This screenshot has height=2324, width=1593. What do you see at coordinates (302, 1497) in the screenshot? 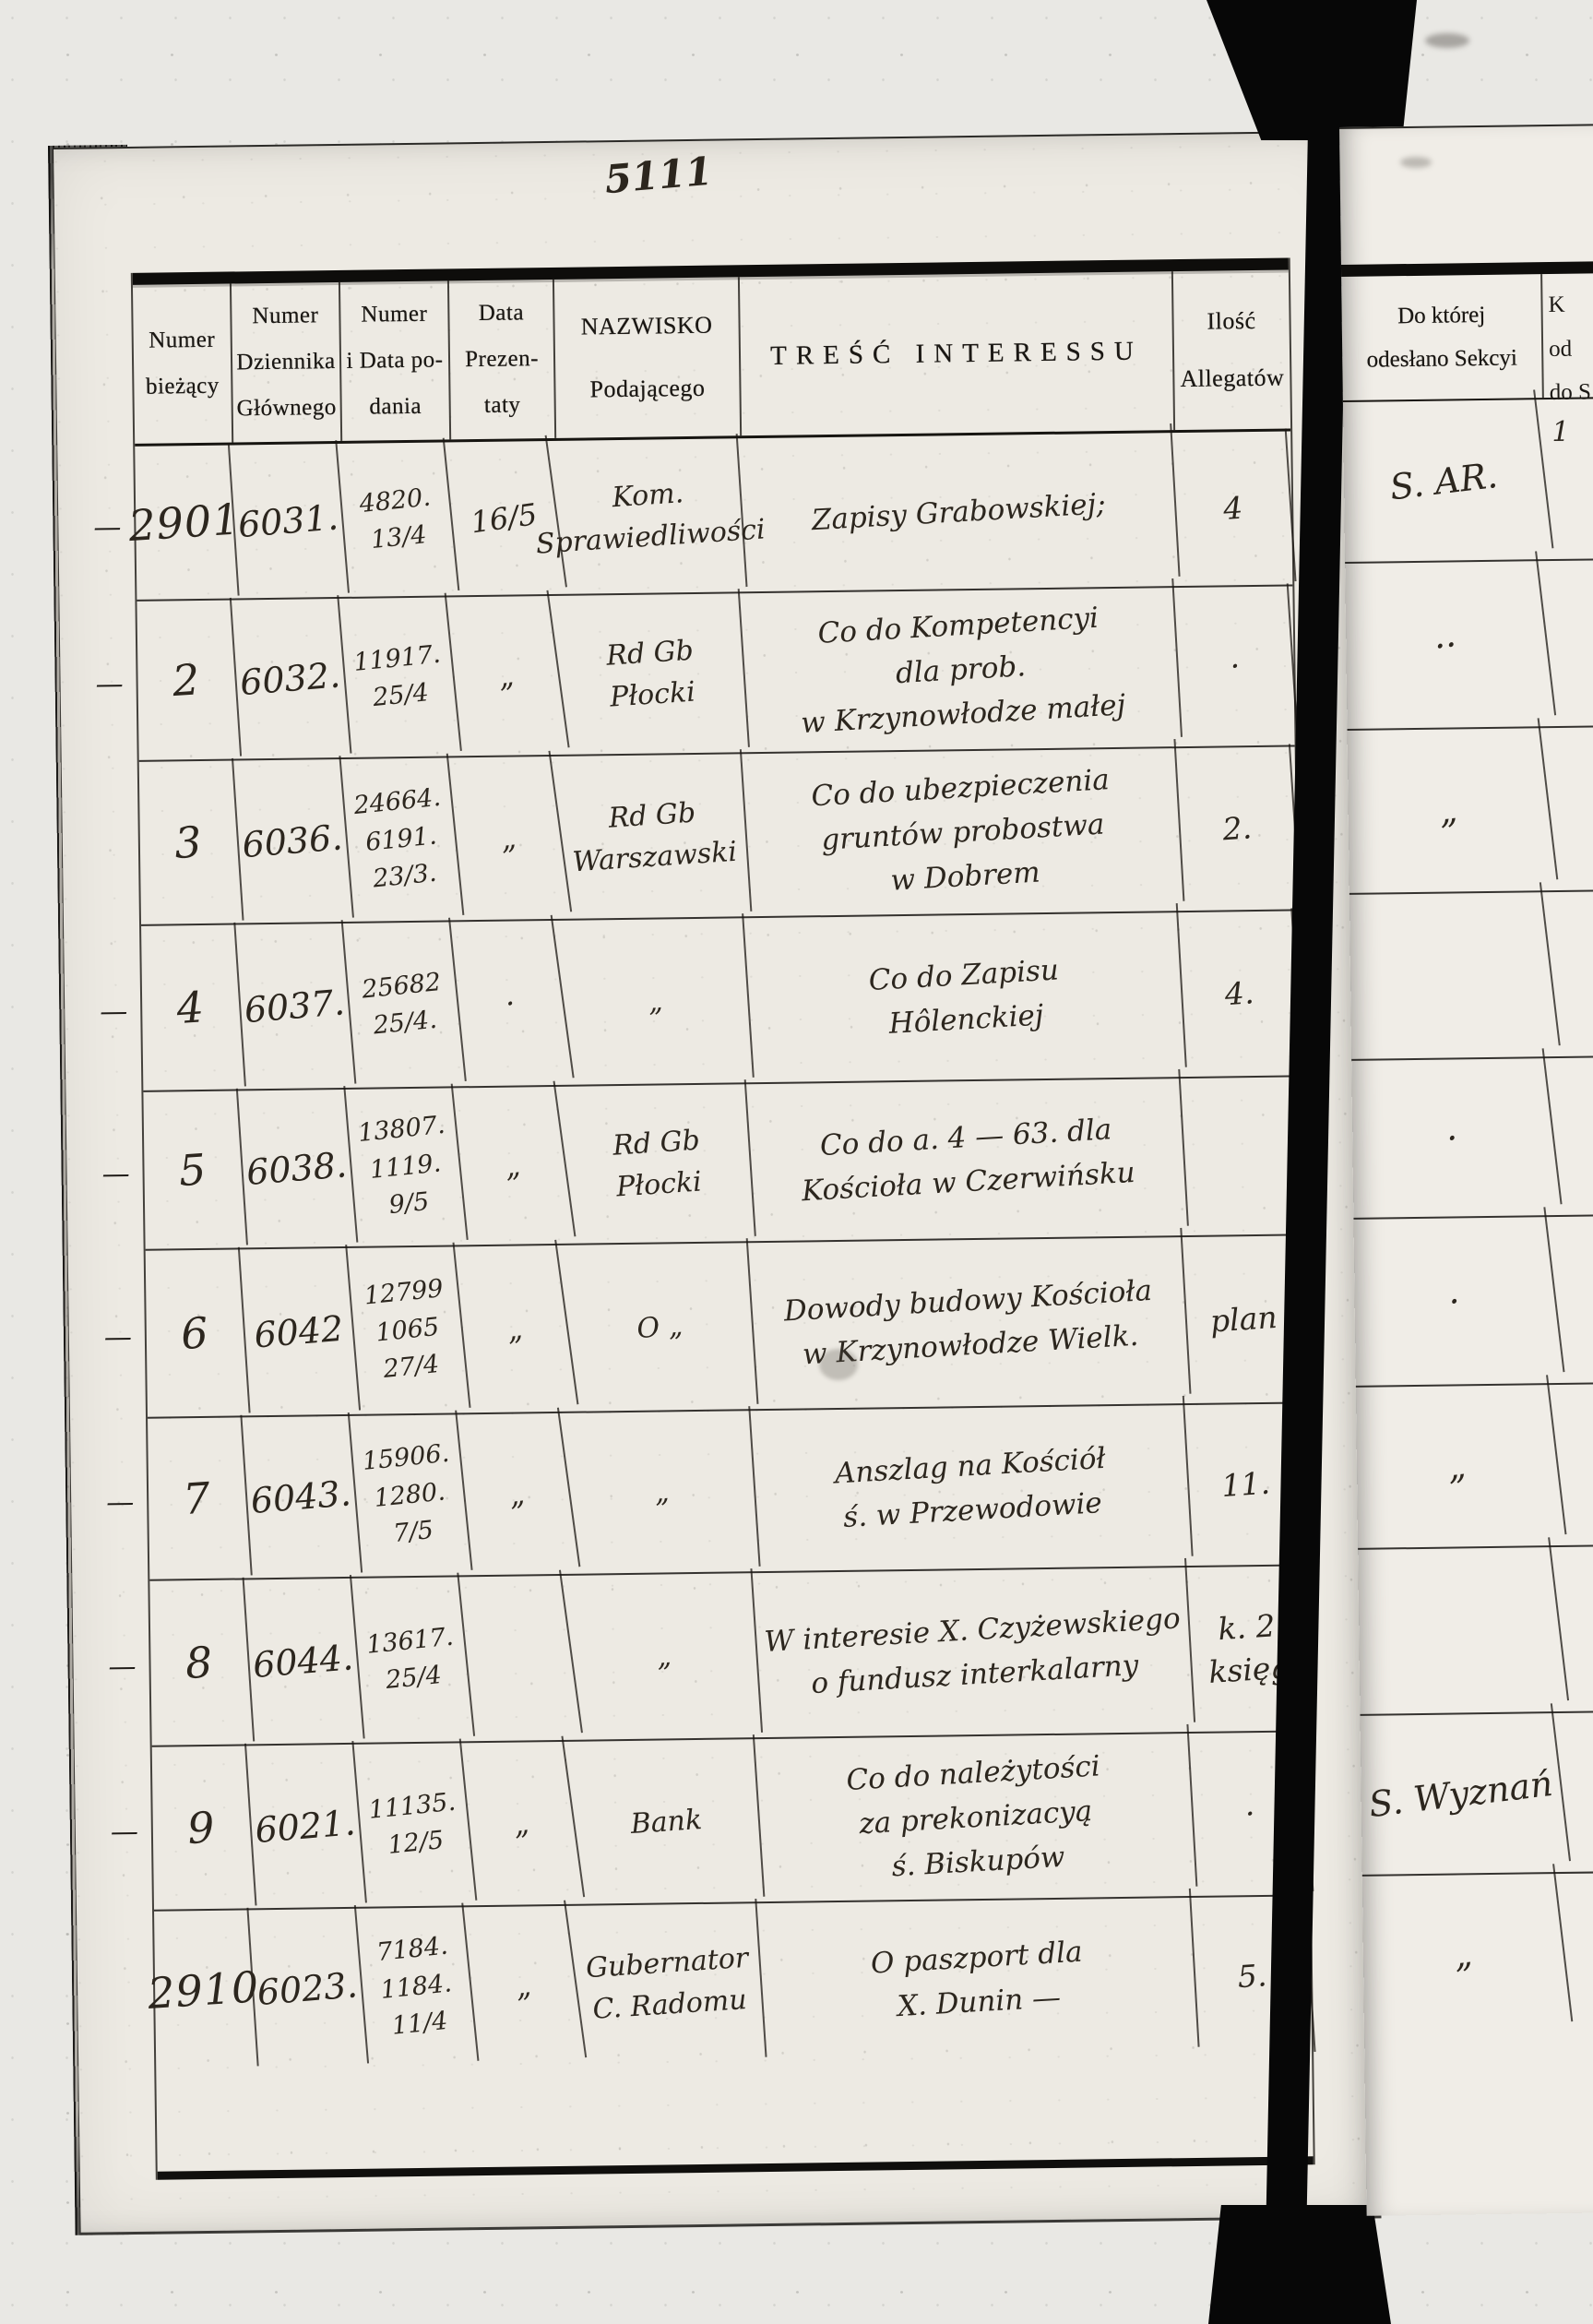
I see `cell-numer-dziennika: 6043.` at bounding box center [302, 1497].